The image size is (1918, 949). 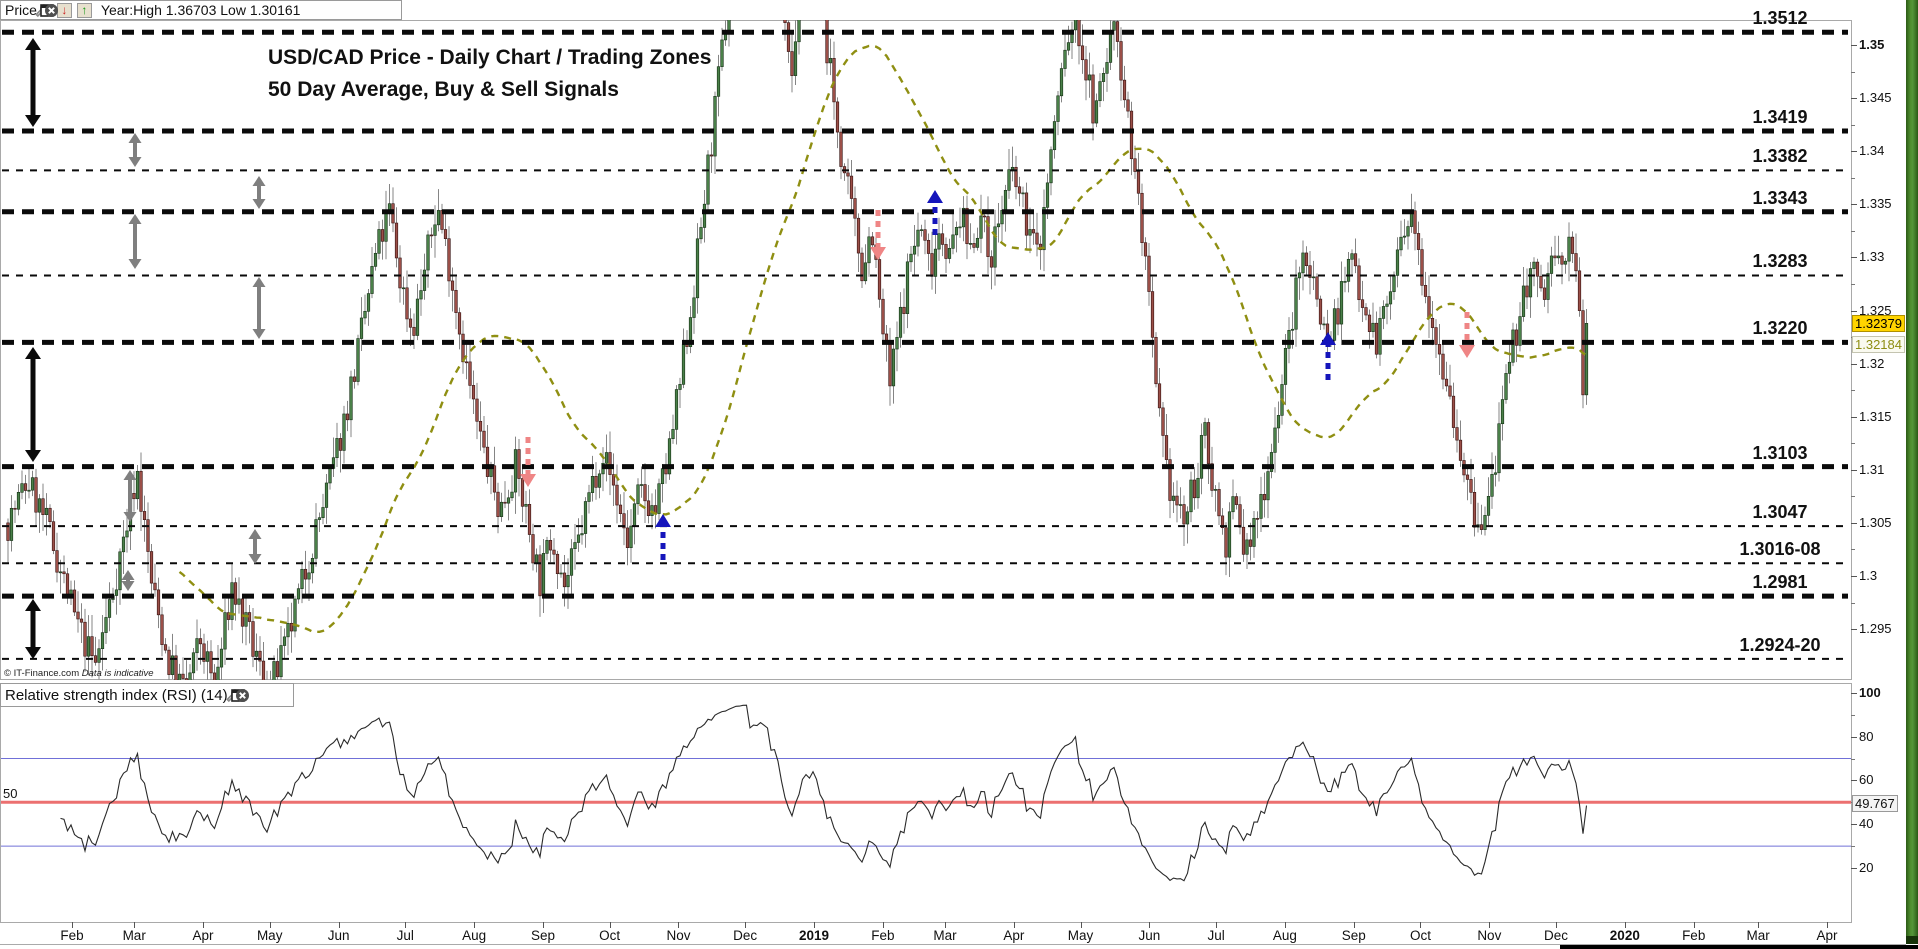 What do you see at coordinates (1780, 549) in the screenshot?
I see `trading-zone-label: 1.3016-08` at bounding box center [1780, 549].